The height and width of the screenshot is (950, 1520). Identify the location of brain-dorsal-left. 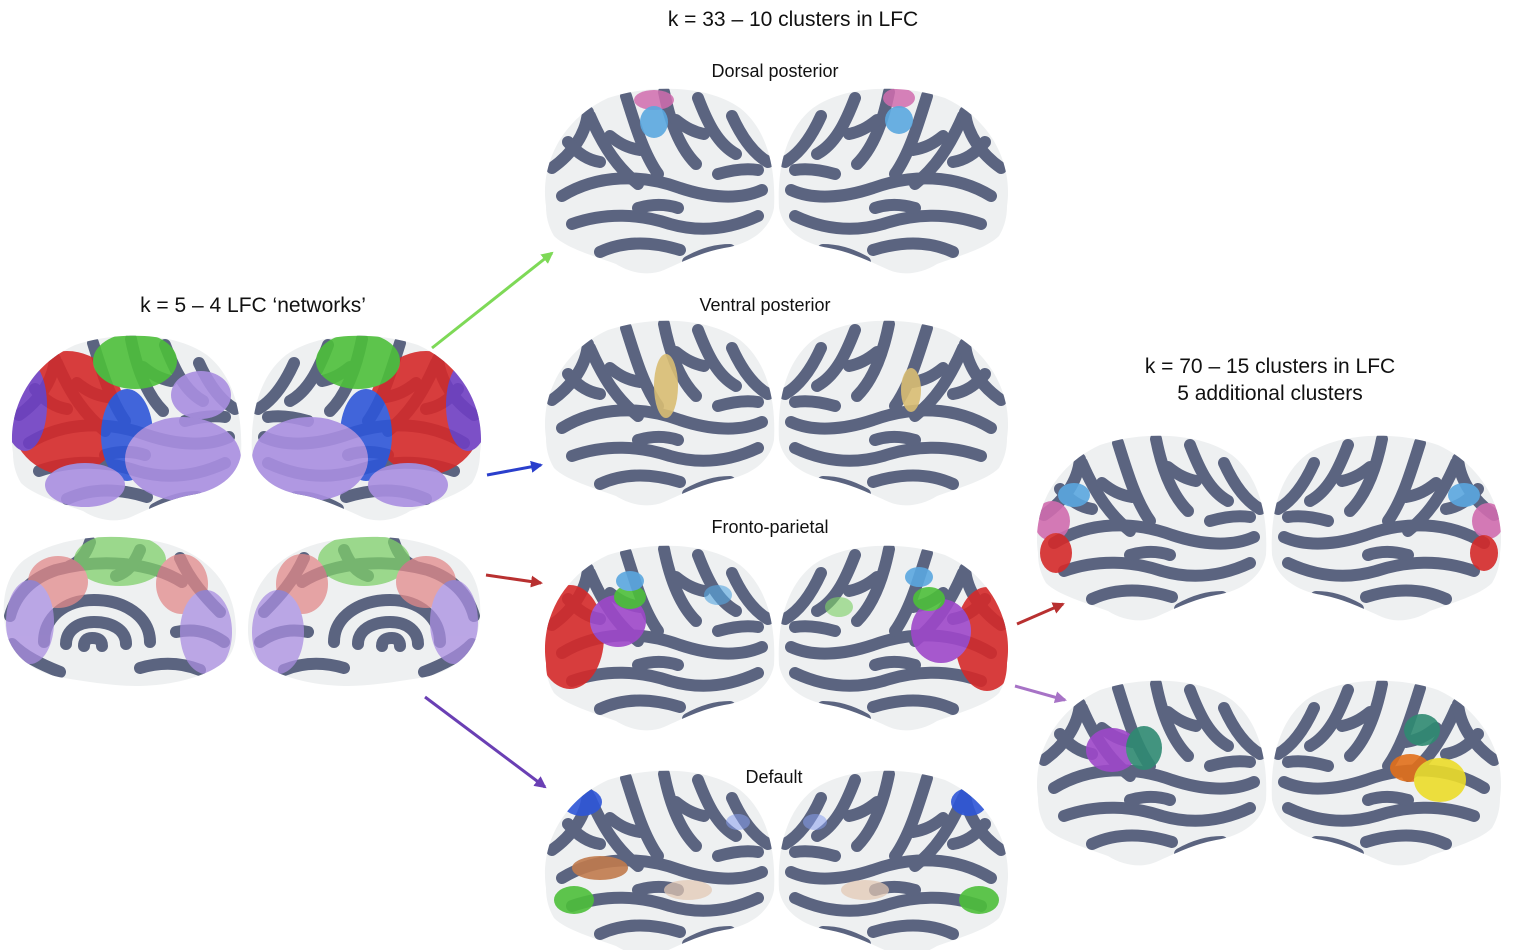
(659, 181).